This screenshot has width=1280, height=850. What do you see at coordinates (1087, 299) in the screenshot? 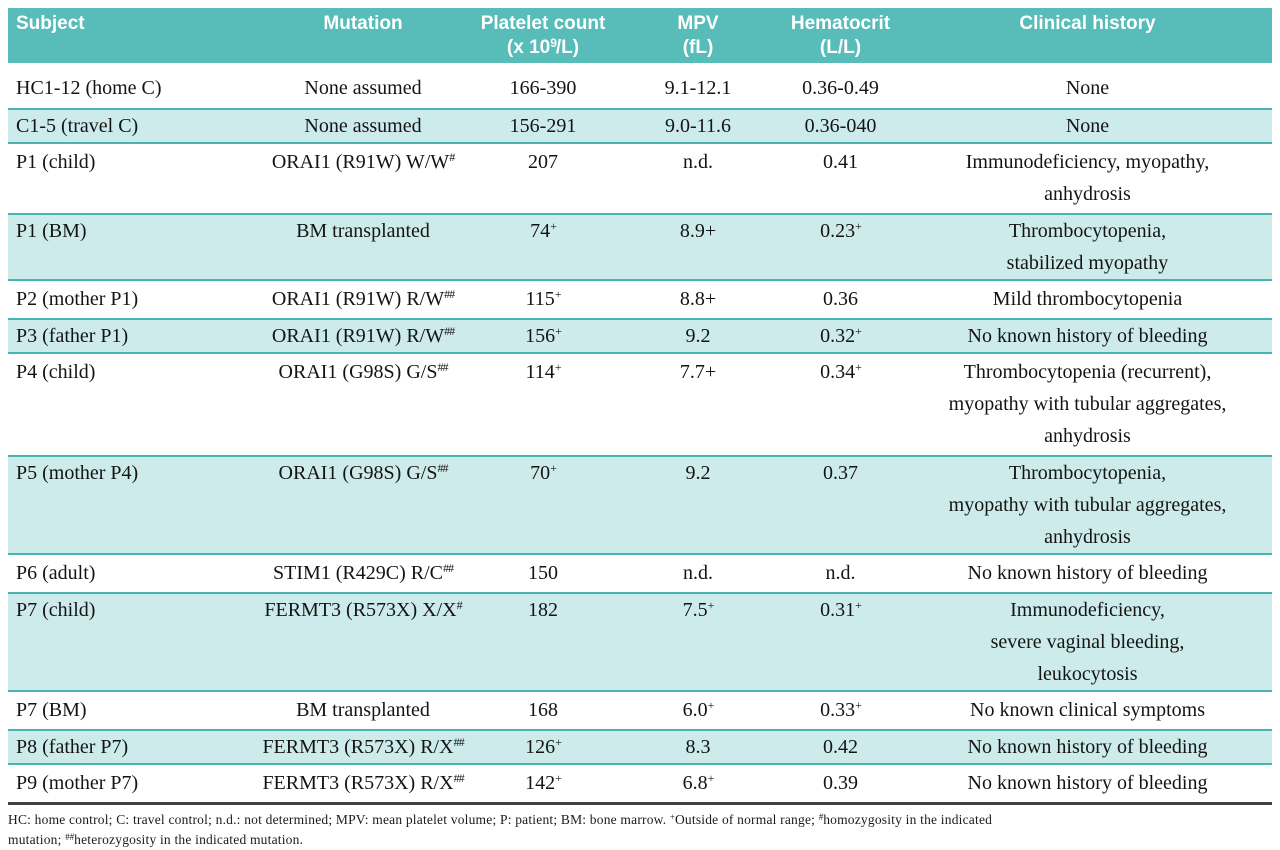
I see `cell-clinical-history: Mild thrombocytopenia` at bounding box center [1087, 299].